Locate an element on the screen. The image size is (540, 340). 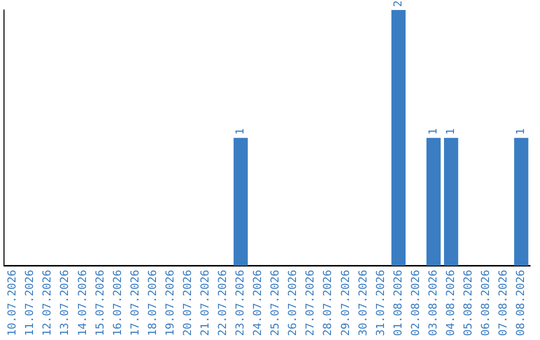
x-tick-label: 31.07.2026 is located at coordinates (380, 303).